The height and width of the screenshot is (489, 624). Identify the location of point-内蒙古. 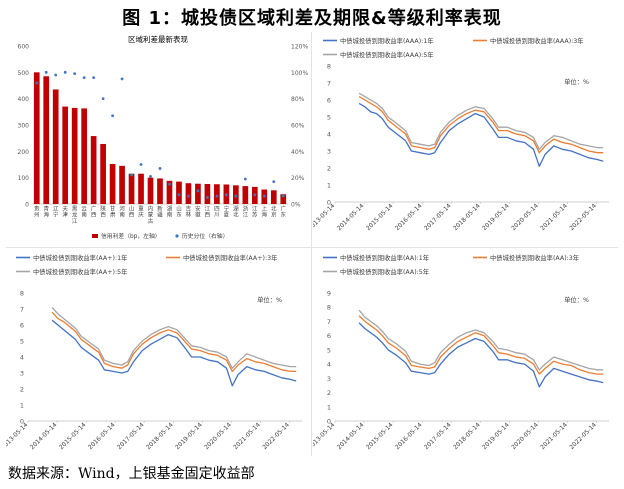
(150, 176).